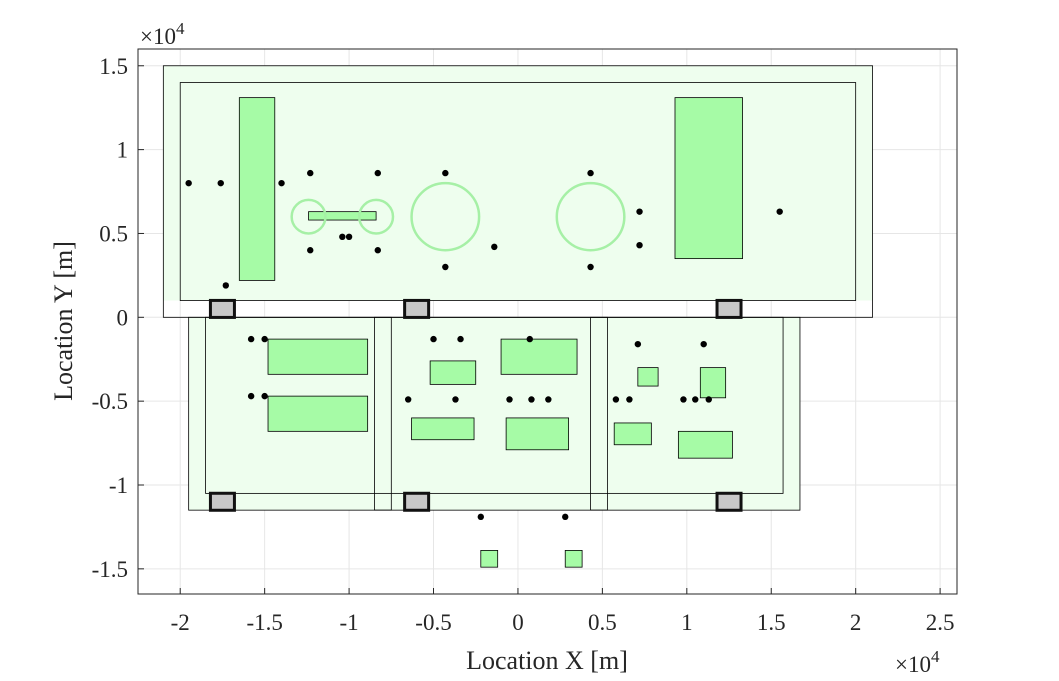 The height and width of the screenshot is (681, 1059). What do you see at coordinates (348, 622) in the screenshot?
I see `x-tick-label: -1` at bounding box center [348, 622].